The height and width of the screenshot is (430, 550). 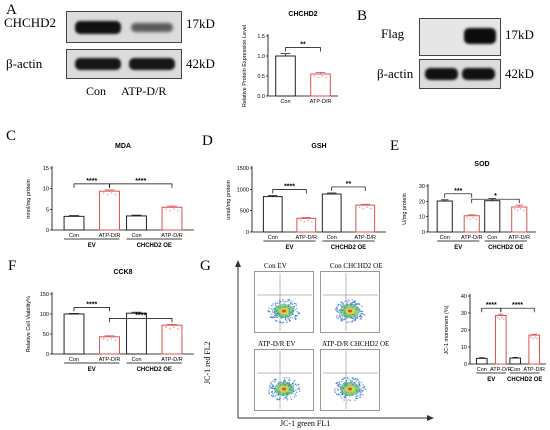 I want to click on y-axis-label: nmol/mg protein, so click(x=29, y=198).